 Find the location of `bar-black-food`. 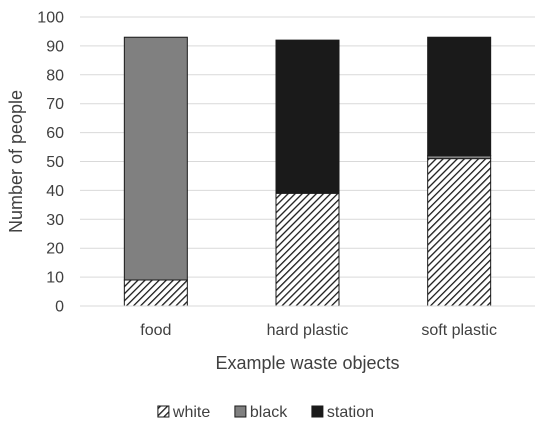

bar-black-food is located at coordinates (155, 158).